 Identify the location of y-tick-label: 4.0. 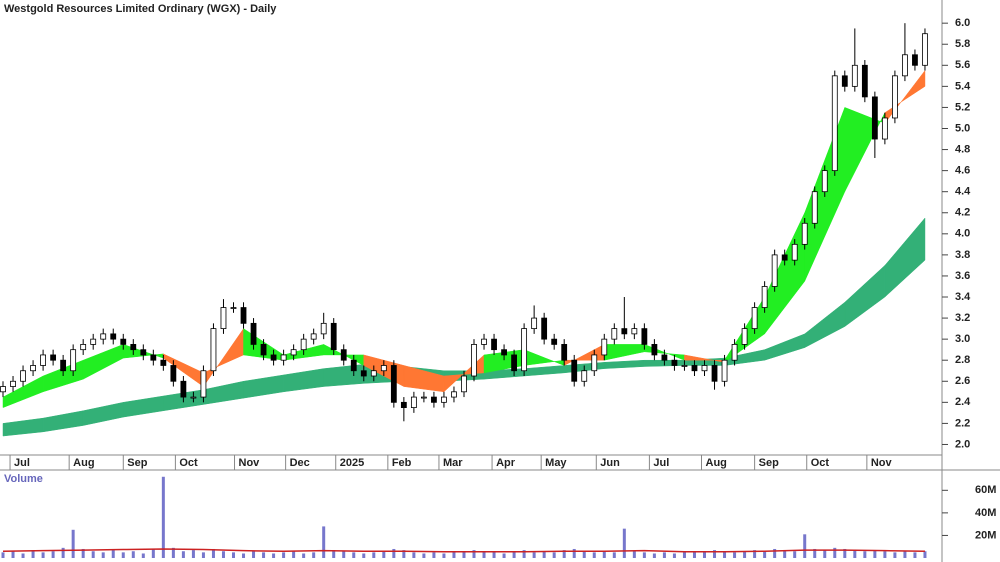
(962, 234).